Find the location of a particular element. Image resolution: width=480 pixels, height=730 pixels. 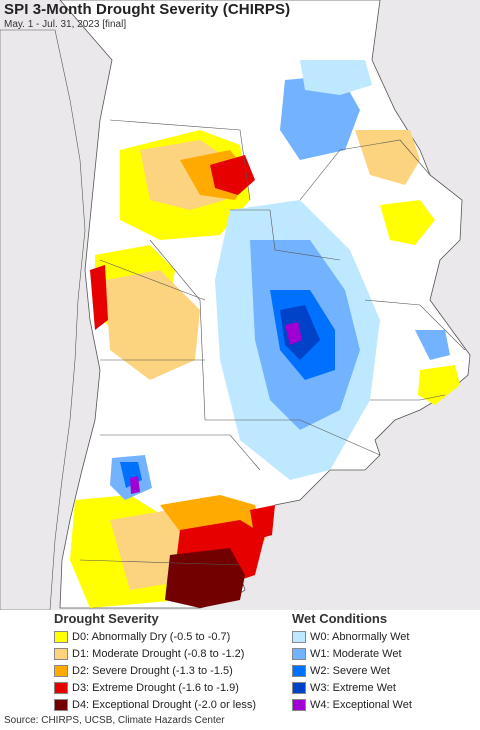

legend-item-d4: D4: Exceptional Drought (-2.0 or less) is located at coordinates (155, 704).